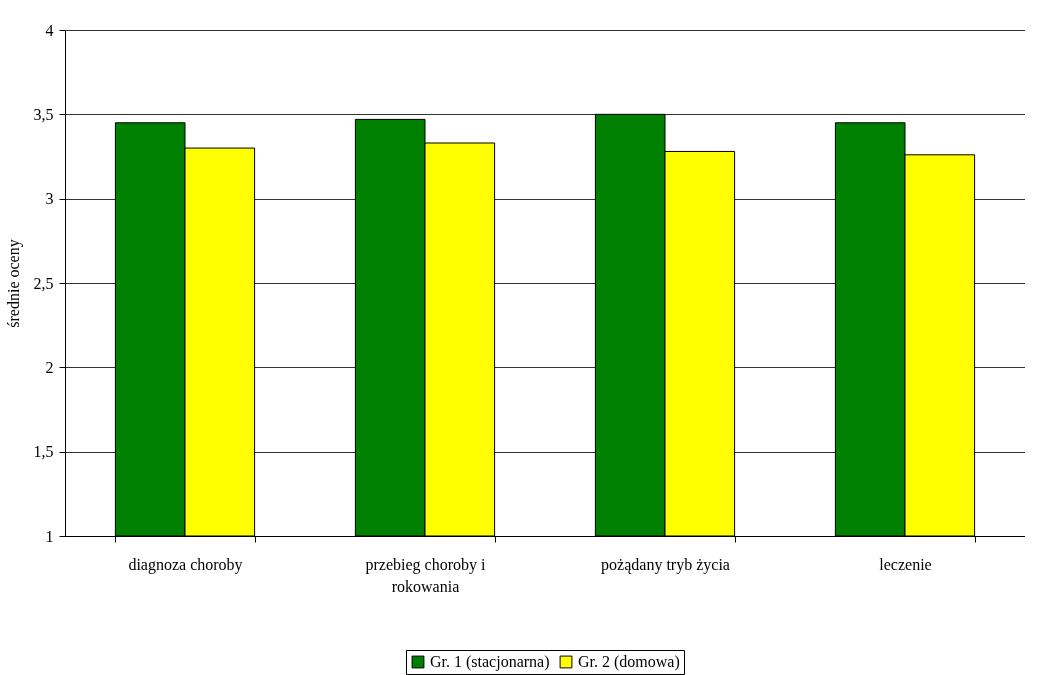  What do you see at coordinates (629, 662) in the screenshot?
I see `legend-label: Gr. 2 (domowa)` at bounding box center [629, 662].